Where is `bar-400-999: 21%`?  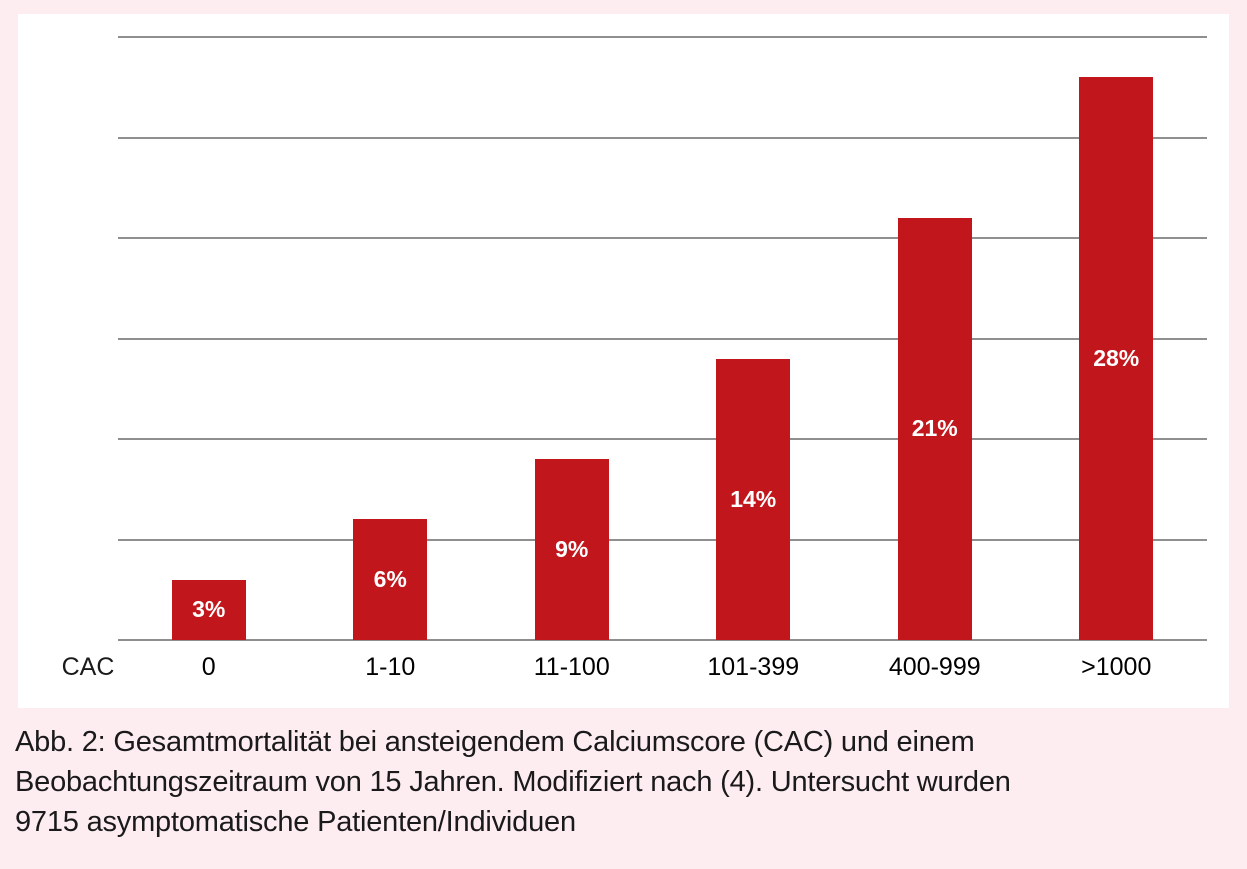
bar-400-999: 21% is located at coordinates (934, 428).